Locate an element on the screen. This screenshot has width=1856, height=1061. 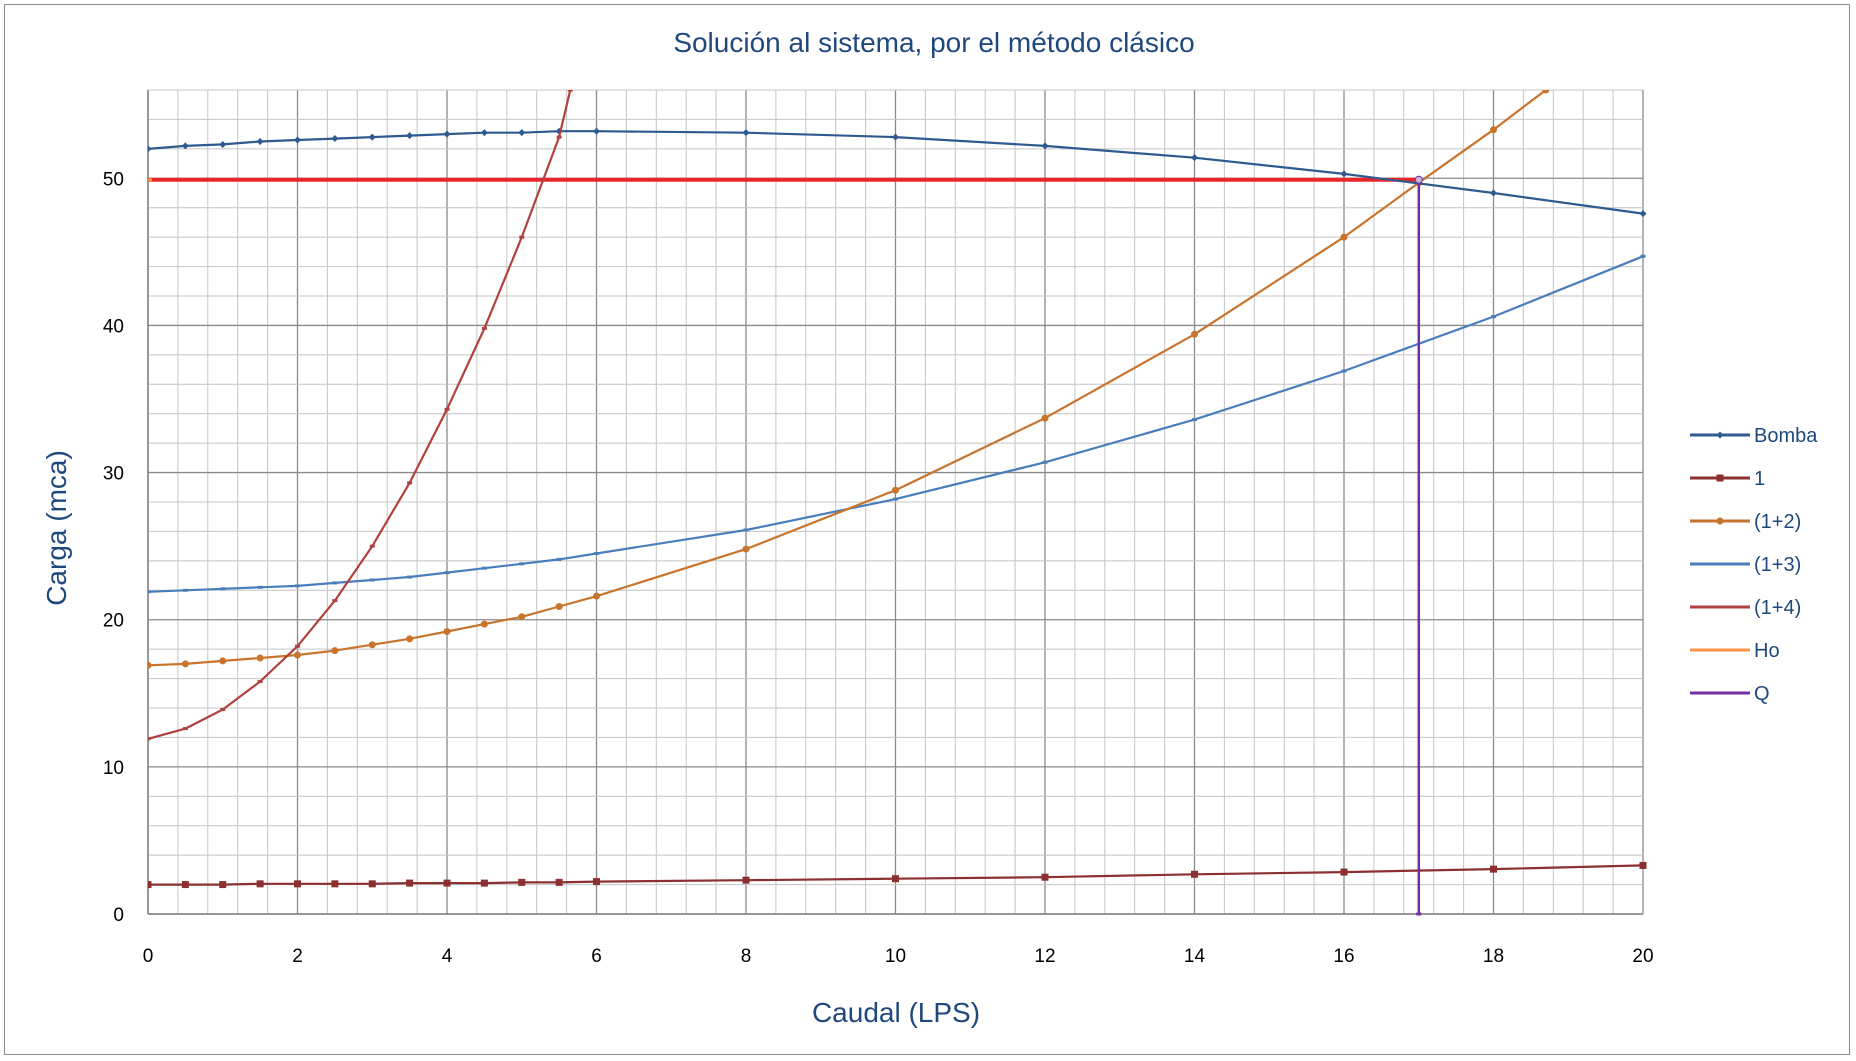
legend-item-bomba-marker is located at coordinates (1720, 435).